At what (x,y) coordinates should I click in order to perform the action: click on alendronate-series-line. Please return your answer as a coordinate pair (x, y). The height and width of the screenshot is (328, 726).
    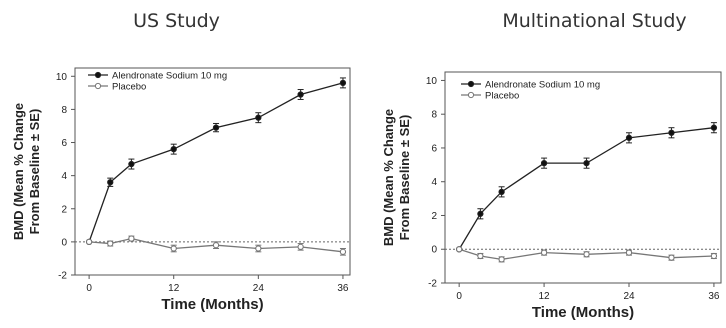
    Looking at the image, I should click on (586, 188).